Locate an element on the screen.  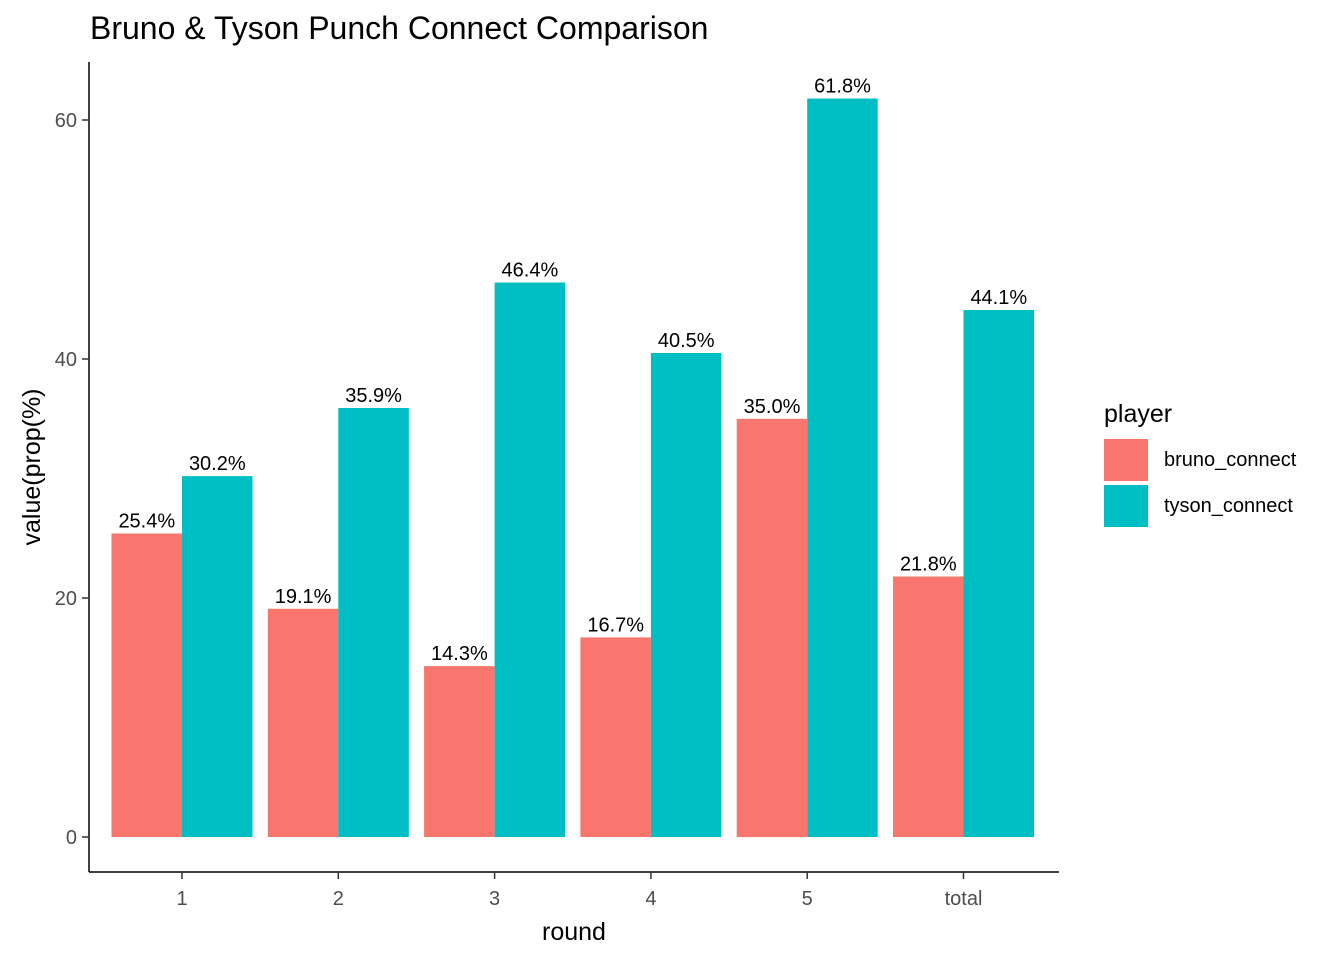
data-label-tyson_connect-total: 44.1% is located at coordinates (998, 298).